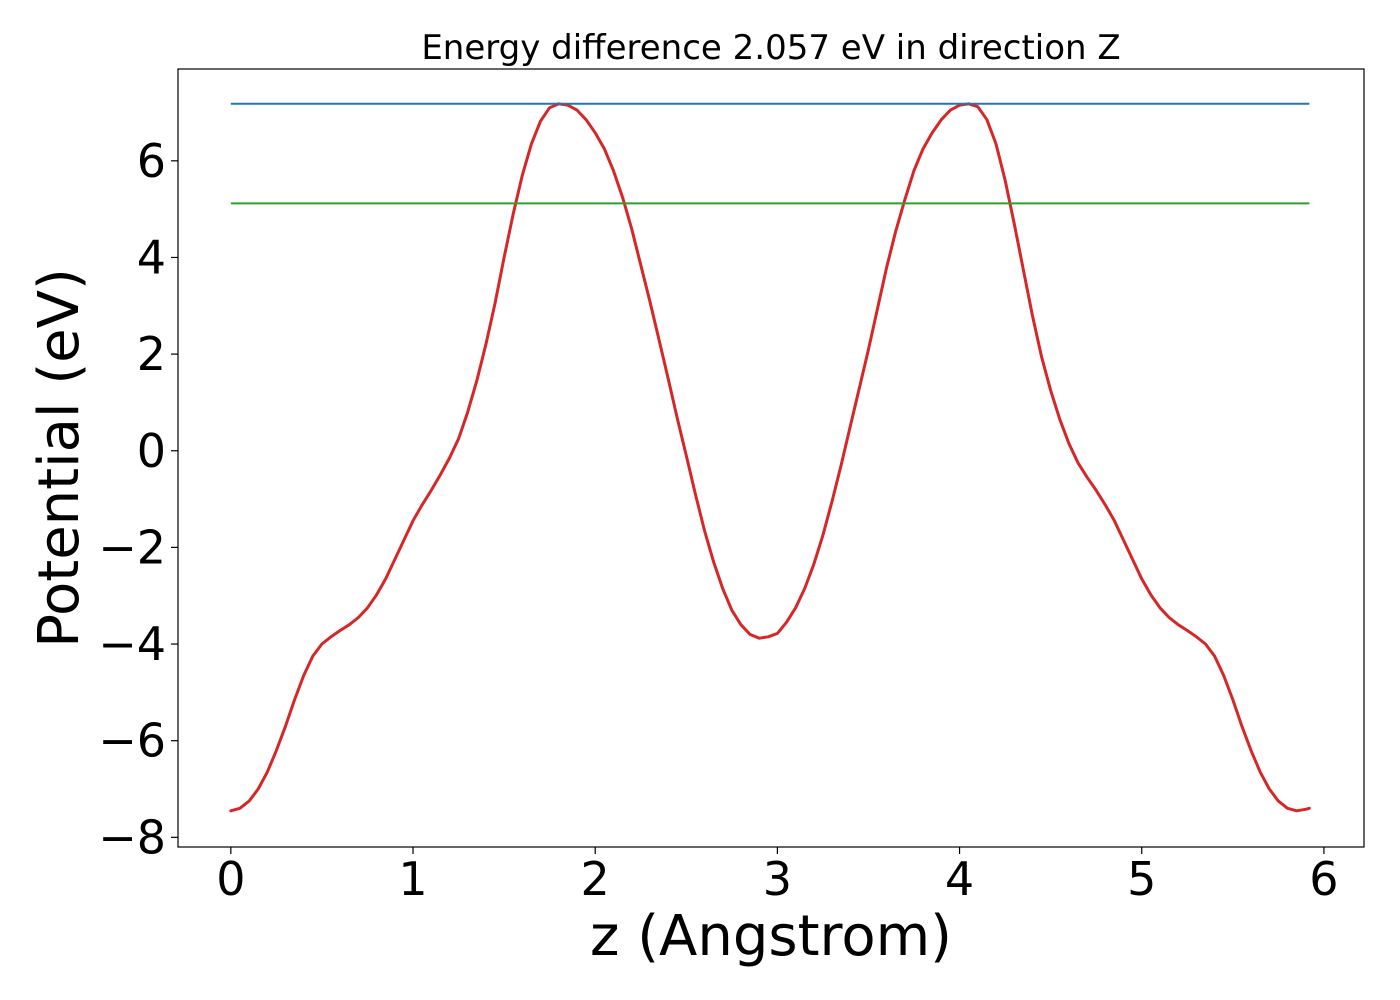 This screenshot has height=1000, width=1400. What do you see at coordinates (595, 879) in the screenshot?
I see `x-tick-label: 2` at bounding box center [595, 879].